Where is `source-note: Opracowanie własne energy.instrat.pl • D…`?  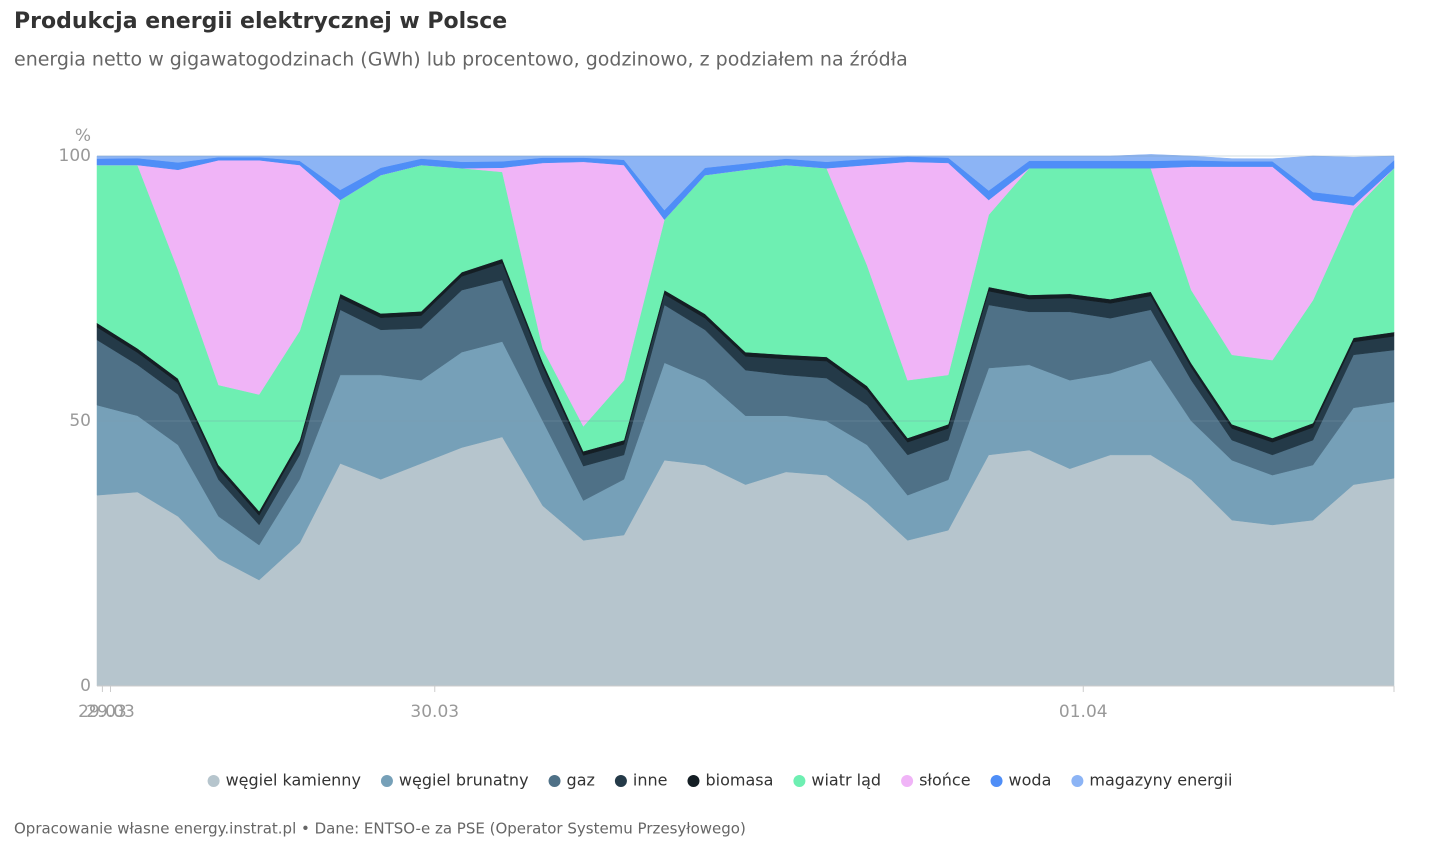
source-note: Opracowanie własne energy.instrat.pl • D… is located at coordinates (380, 829).